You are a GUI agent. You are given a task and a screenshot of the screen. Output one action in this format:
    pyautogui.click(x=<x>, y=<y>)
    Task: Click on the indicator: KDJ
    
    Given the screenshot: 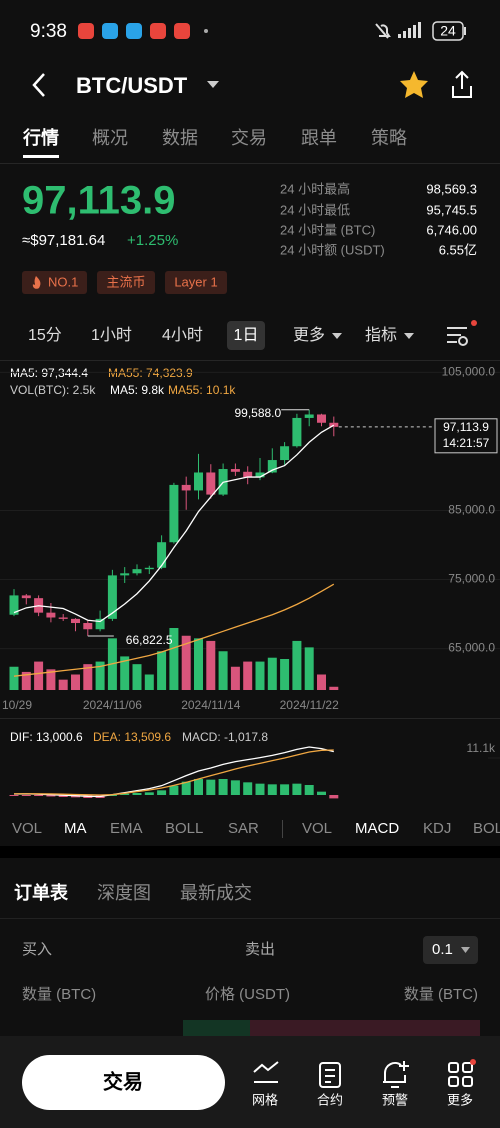 What is the action you would take?
    pyautogui.click(x=437, y=828)
    